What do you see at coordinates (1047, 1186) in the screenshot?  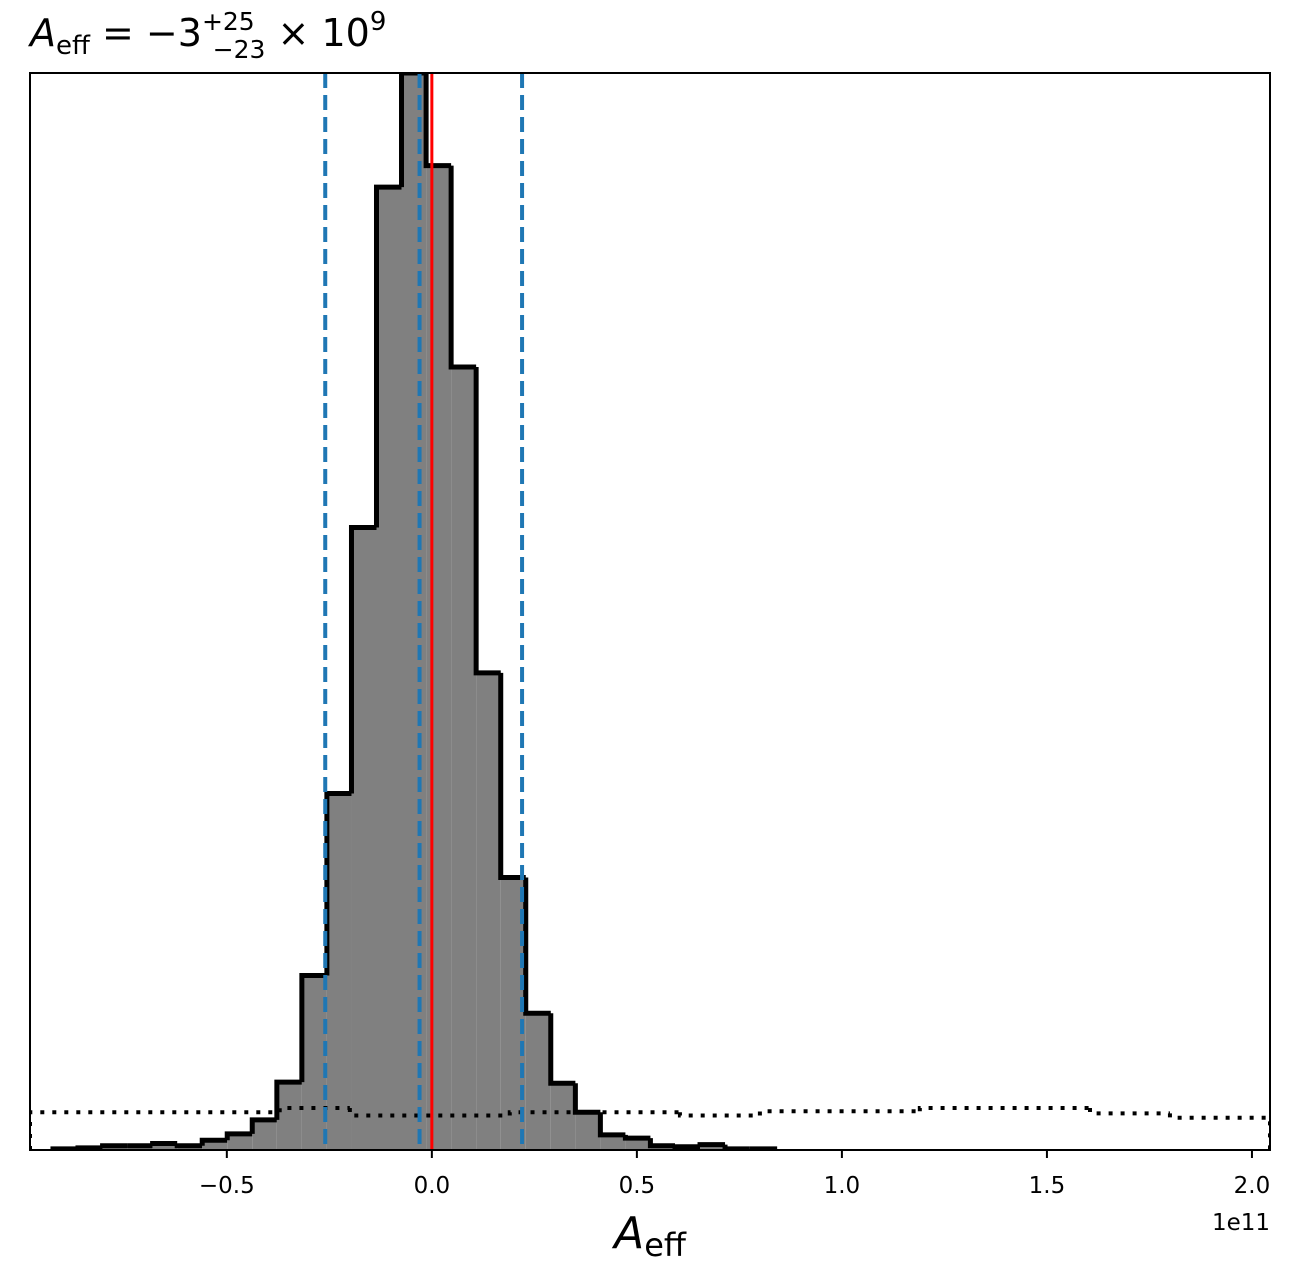 I see `x-tick-label: 1.5` at bounding box center [1047, 1186].